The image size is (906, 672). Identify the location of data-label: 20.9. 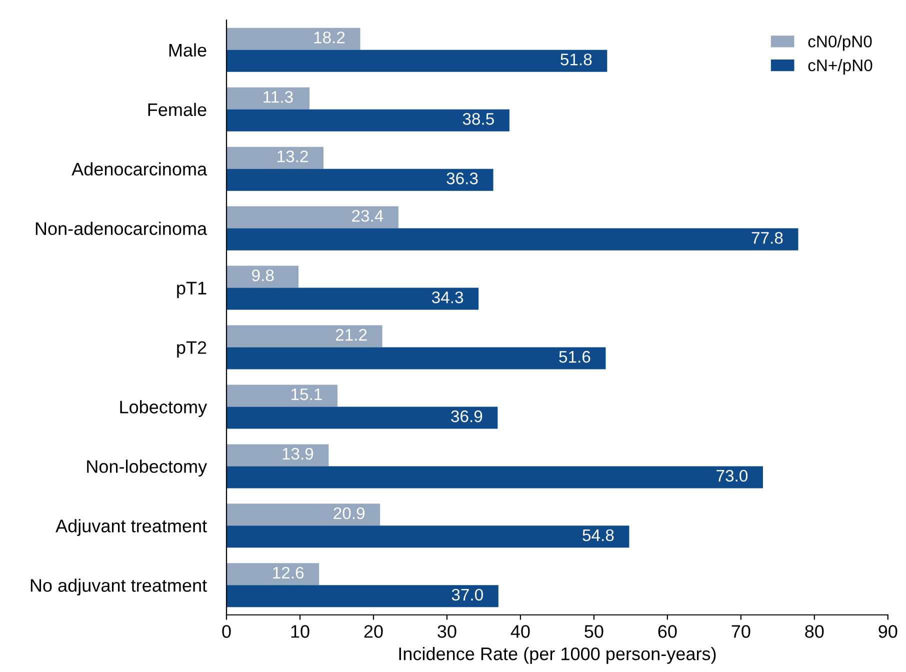
(349, 513).